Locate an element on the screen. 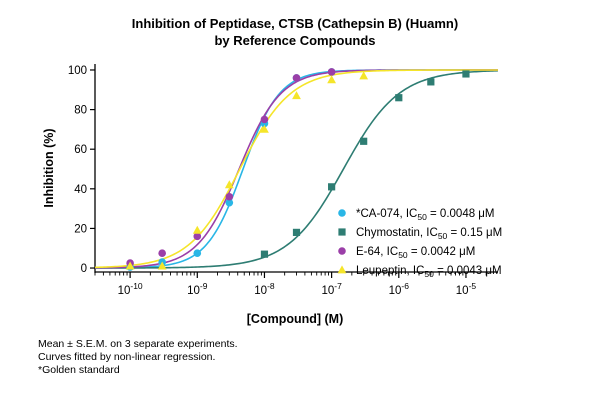 The width and height of the screenshot is (590, 400). x-tick-label: 10⁻⁹ is located at coordinates (197, 289).